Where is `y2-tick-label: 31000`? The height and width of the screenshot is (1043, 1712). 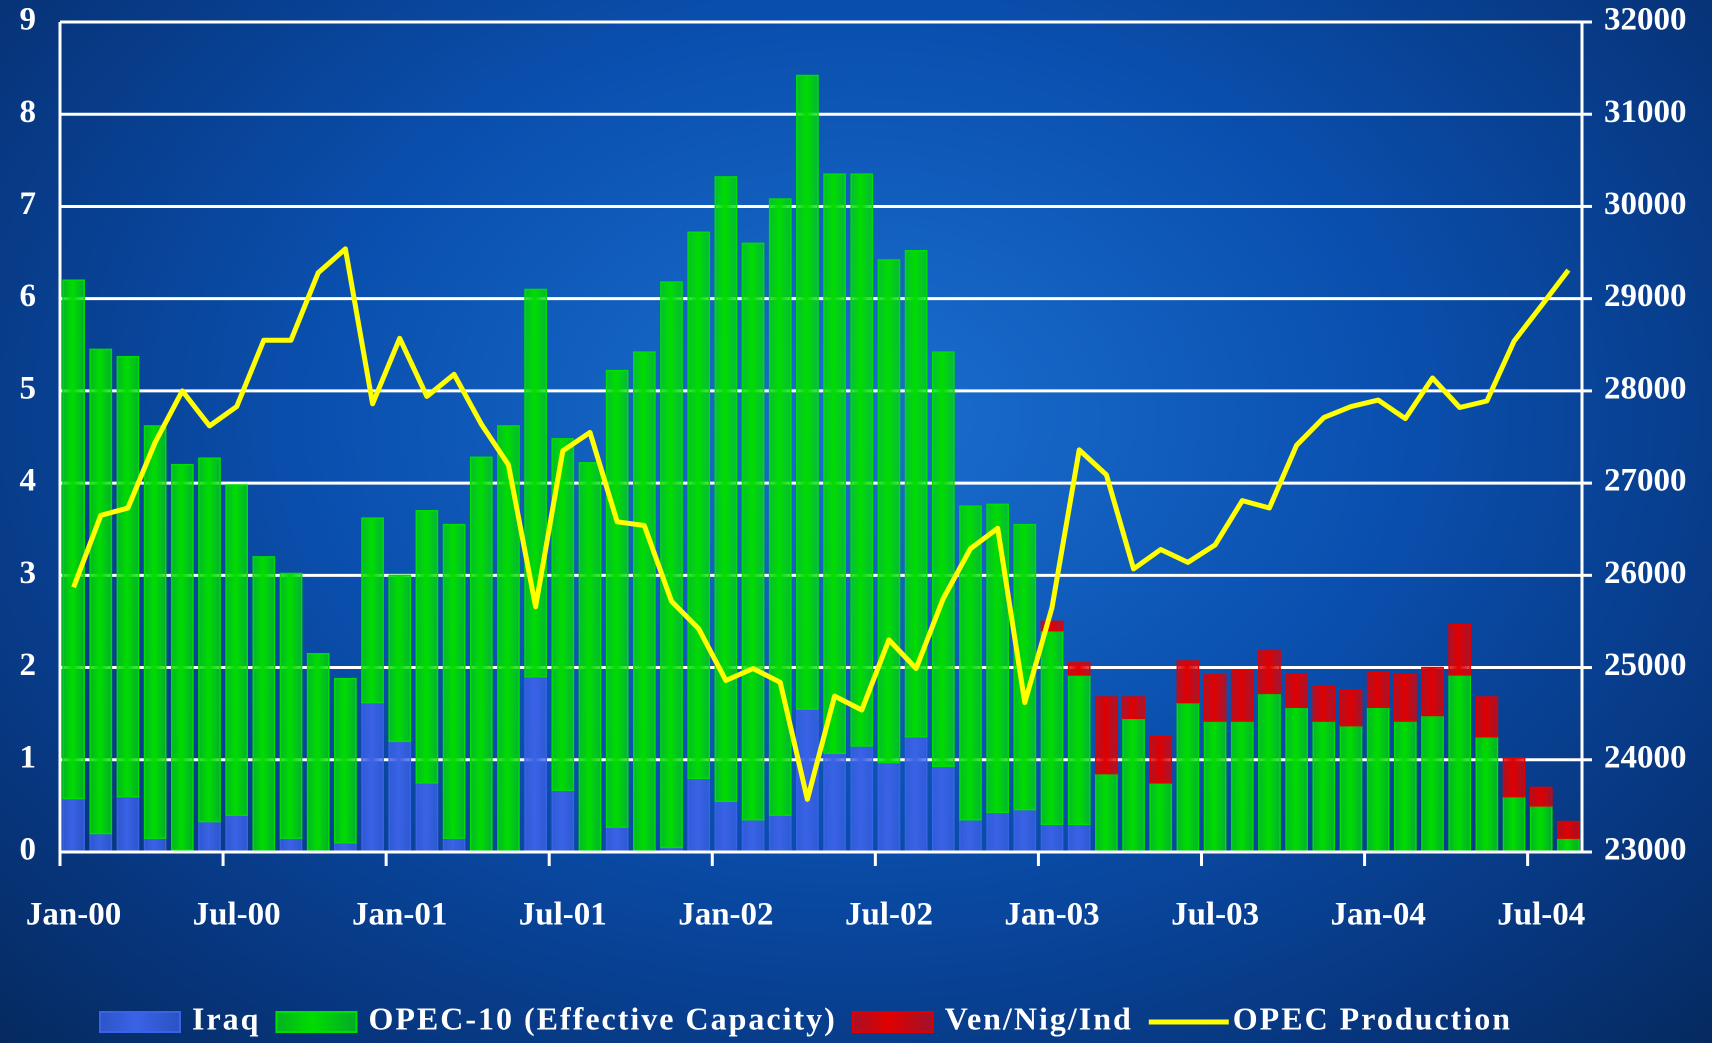
y2-tick-label: 31000 is located at coordinates (1645, 112).